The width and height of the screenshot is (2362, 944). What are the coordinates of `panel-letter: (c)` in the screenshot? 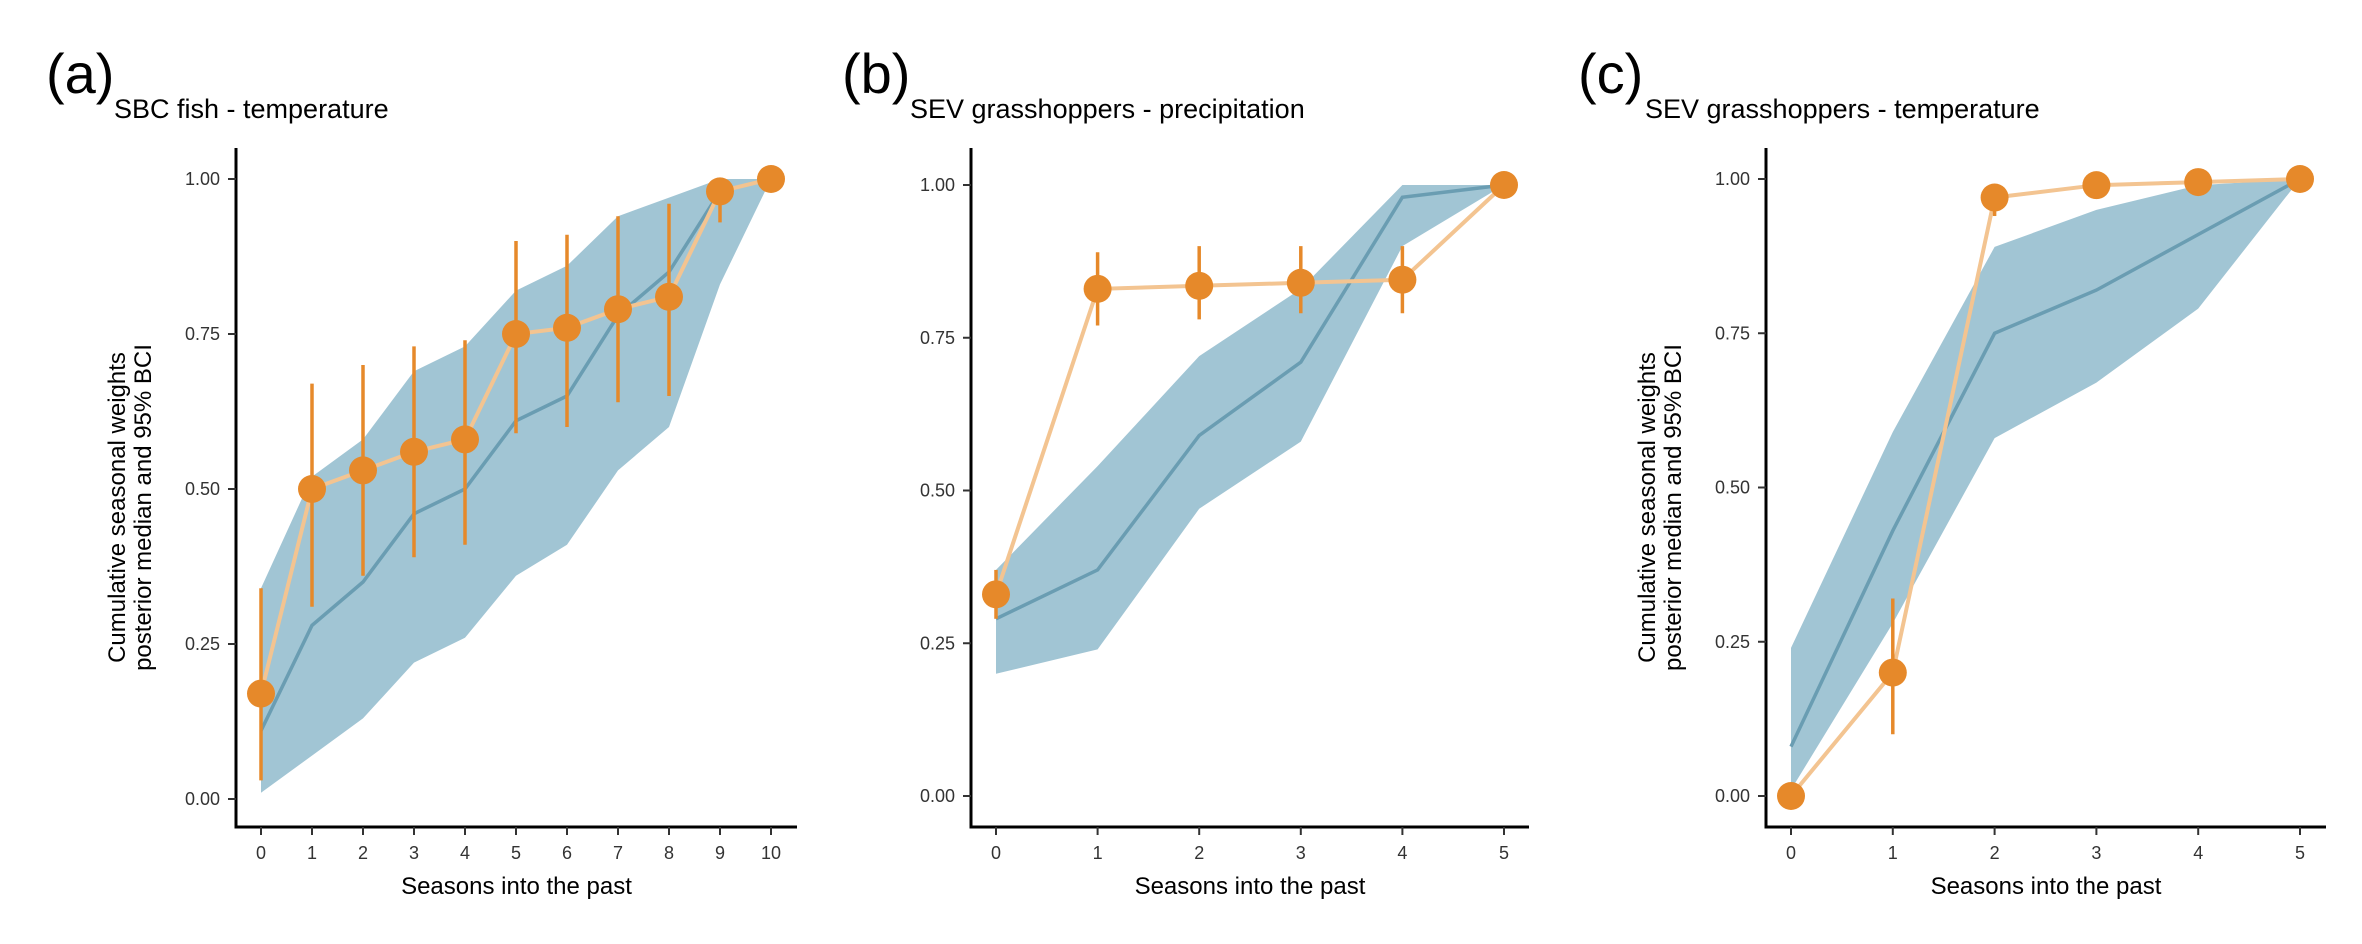 It's located at (1610, 73).